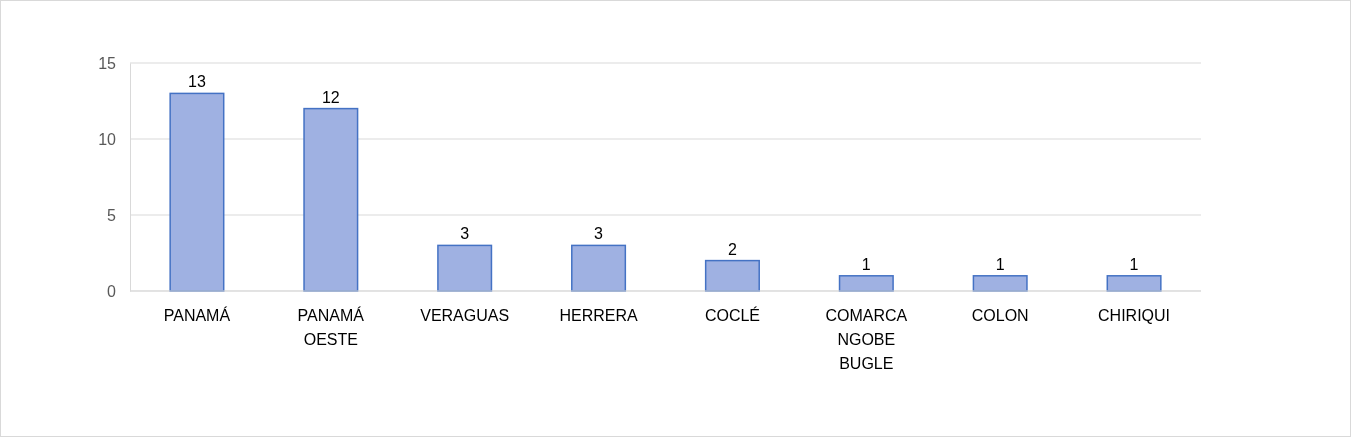 This screenshot has width=1351, height=437. I want to click on data-label: 13, so click(197, 82).